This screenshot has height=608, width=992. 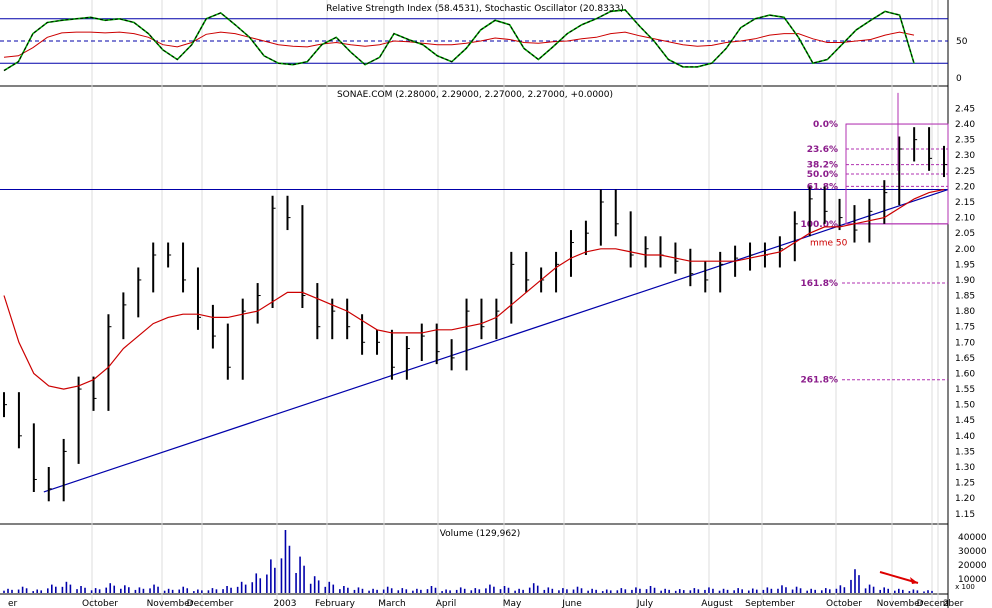 What do you see at coordinates (965, 109) in the screenshot?
I see `price-y-tick: 2.45` at bounding box center [965, 109].